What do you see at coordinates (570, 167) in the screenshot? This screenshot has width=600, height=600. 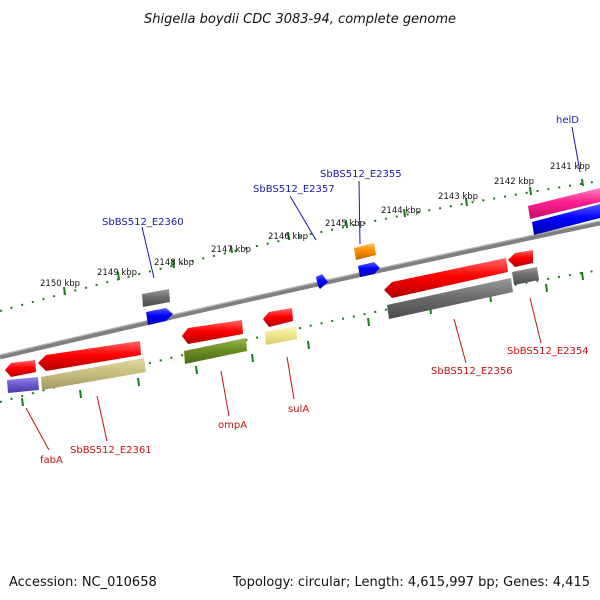 I see `tick-label-2141: 2141 kbp` at bounding box center [570, 167].